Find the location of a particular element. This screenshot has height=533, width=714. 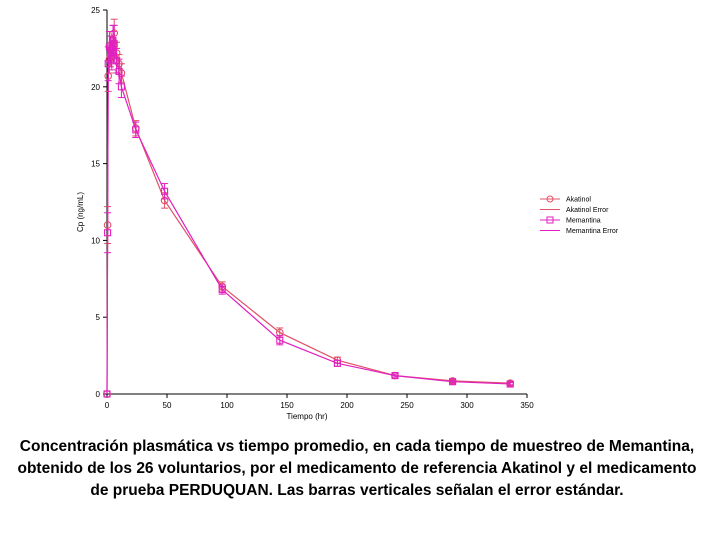

legend-label: Akatinol Error is located at coordinates (587, 210).